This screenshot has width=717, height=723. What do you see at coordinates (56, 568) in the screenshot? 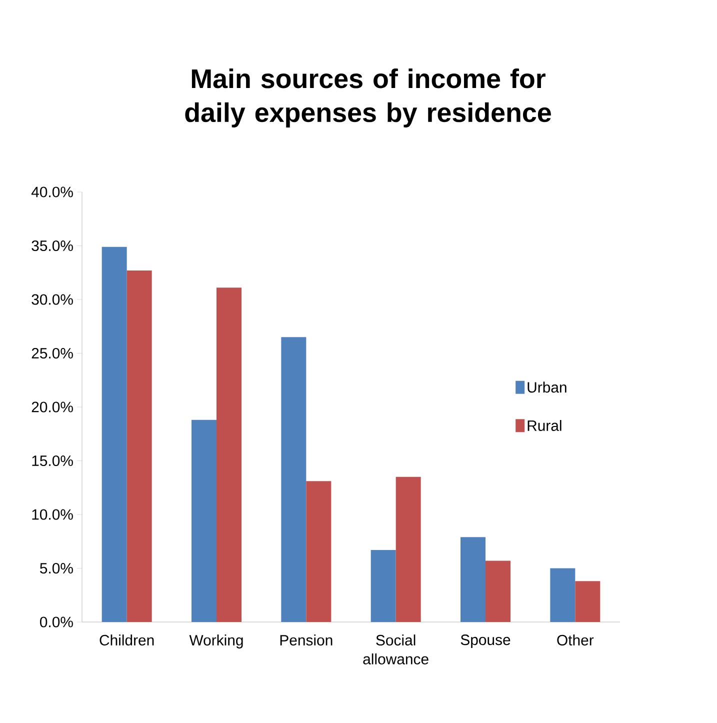
I see `y-tick-label: 5.0%` at bounding box center [56, 568].